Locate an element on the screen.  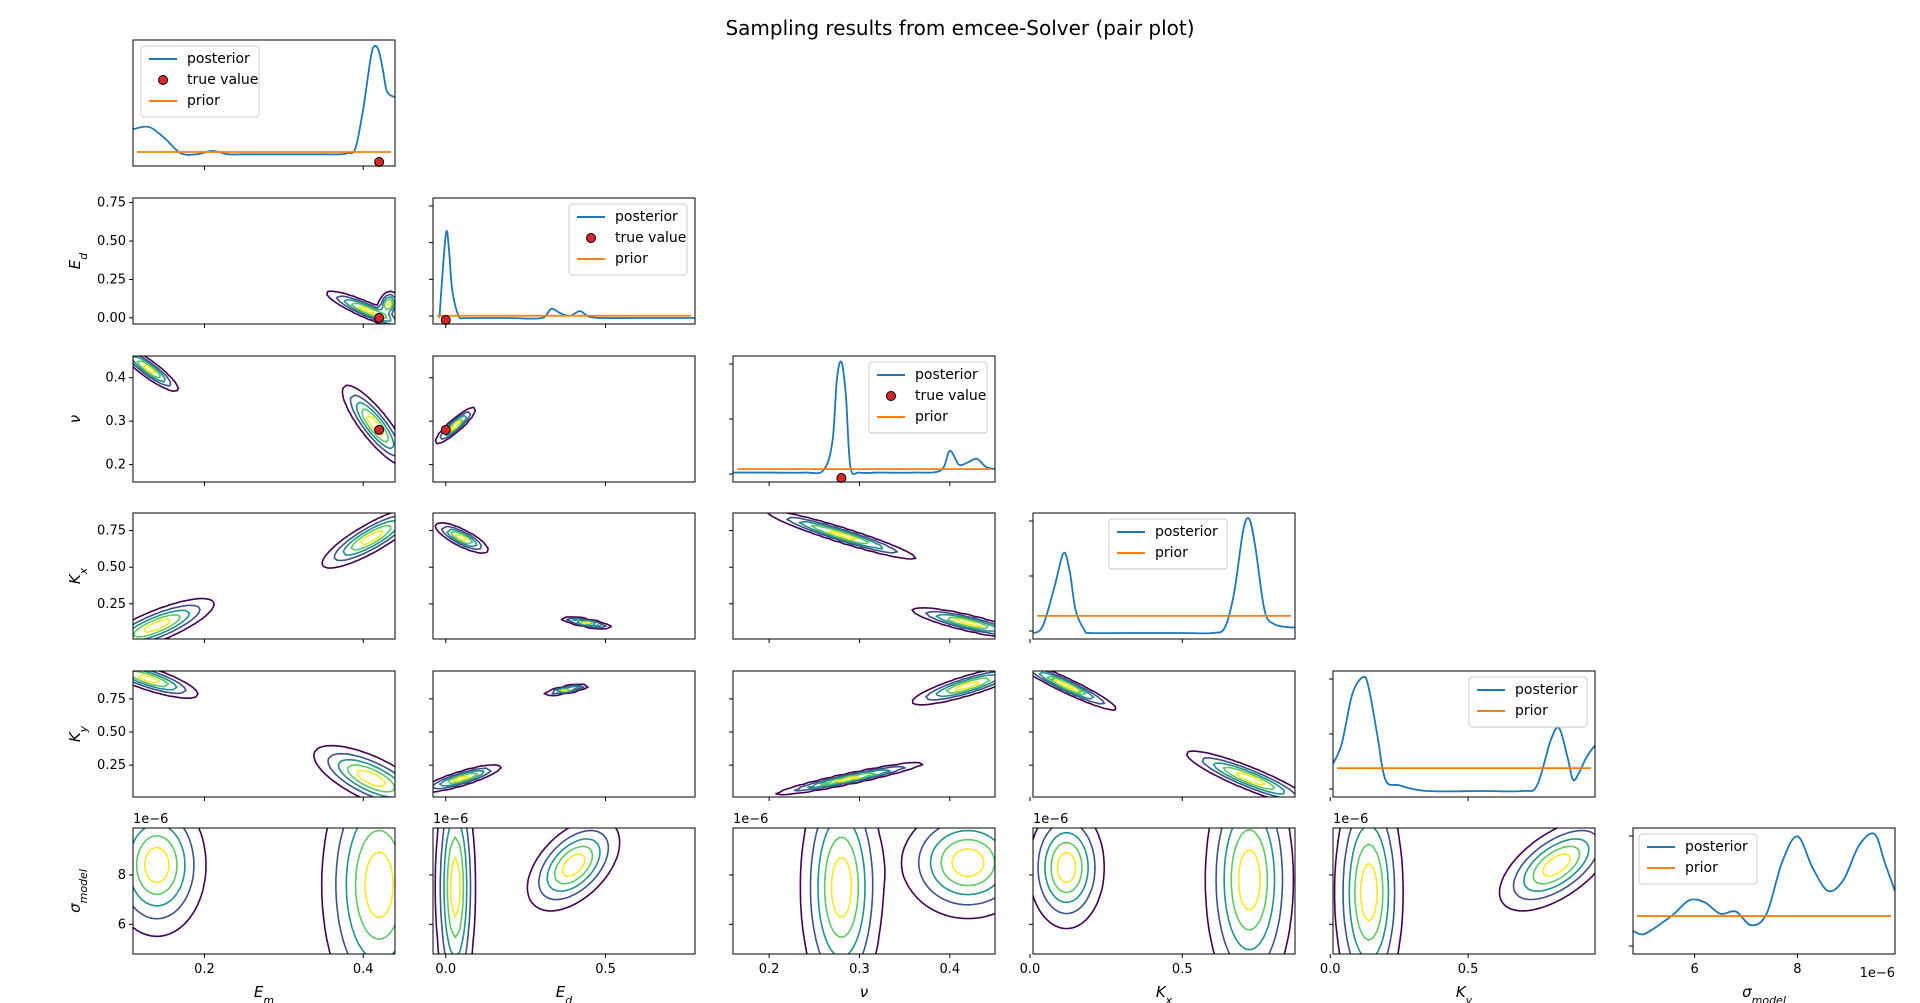
panel-Ky-vs-Em: 0.25 0.50 0.75 is located at coordinates (246, 735).